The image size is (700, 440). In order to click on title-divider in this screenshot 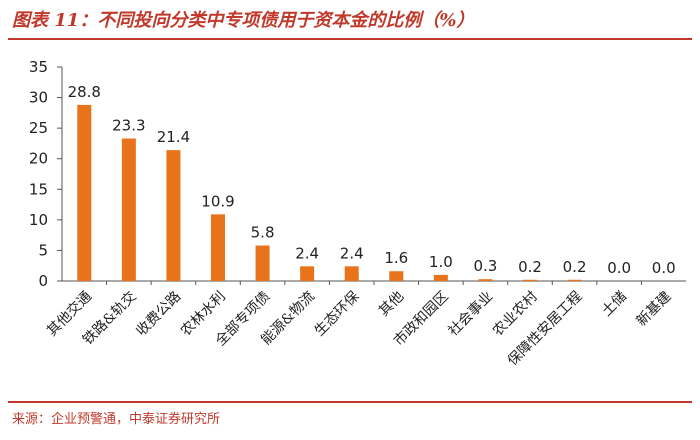, I will do `click(350, 39)`.